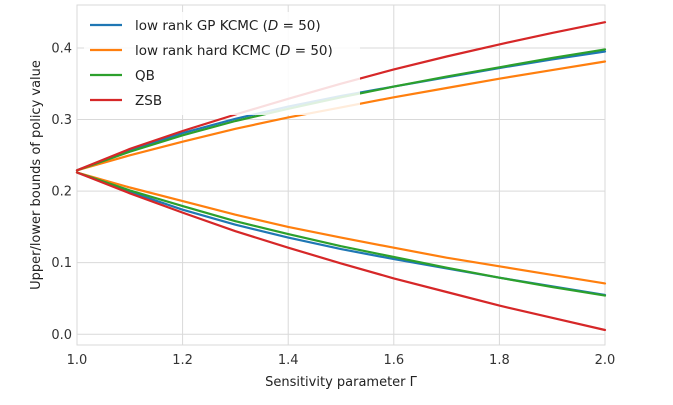 This screenshot has width=673, height=405. Describe the element at coordinates (148, 101) in the screenshot. I see `legend-label-zsb: ZSB` at that location.